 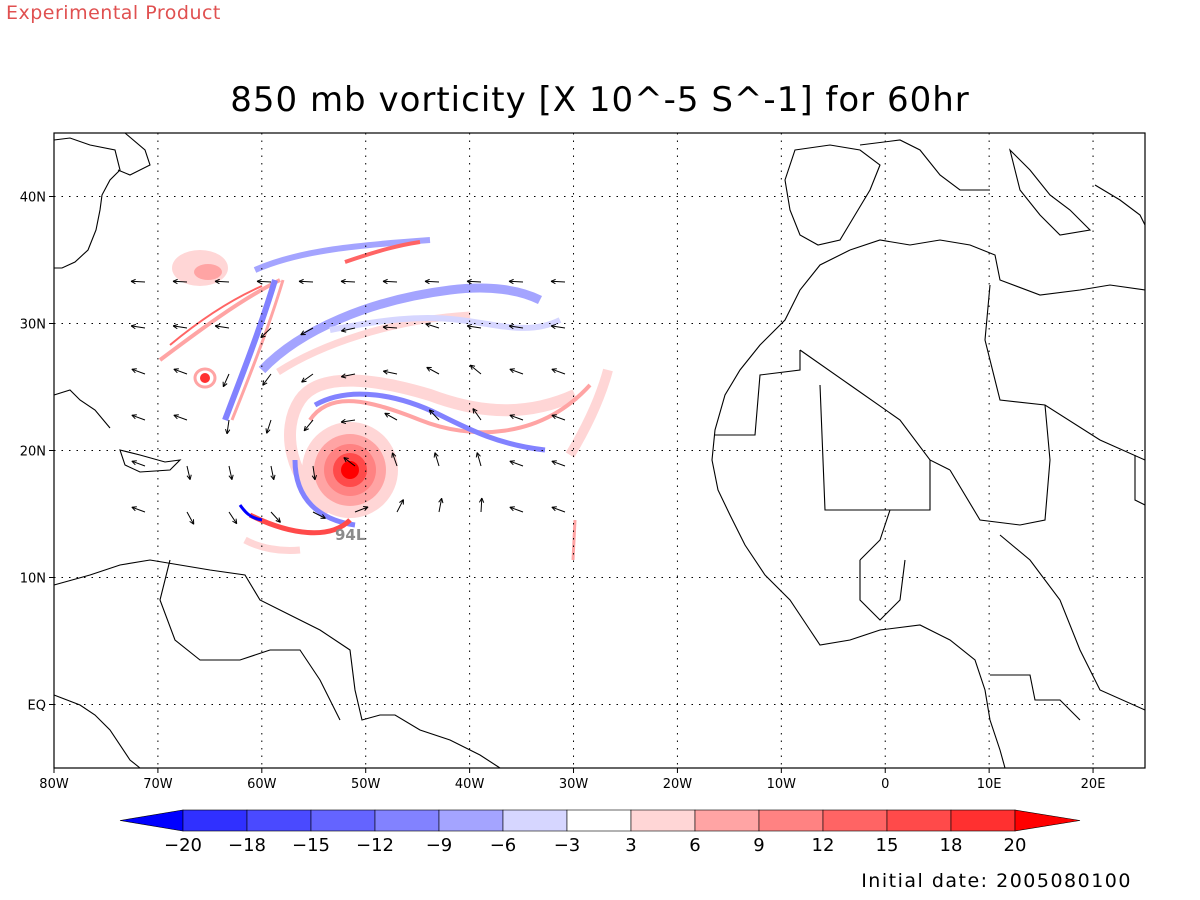 I want to click on lat-label: 30N, so click(x=33, y=325).